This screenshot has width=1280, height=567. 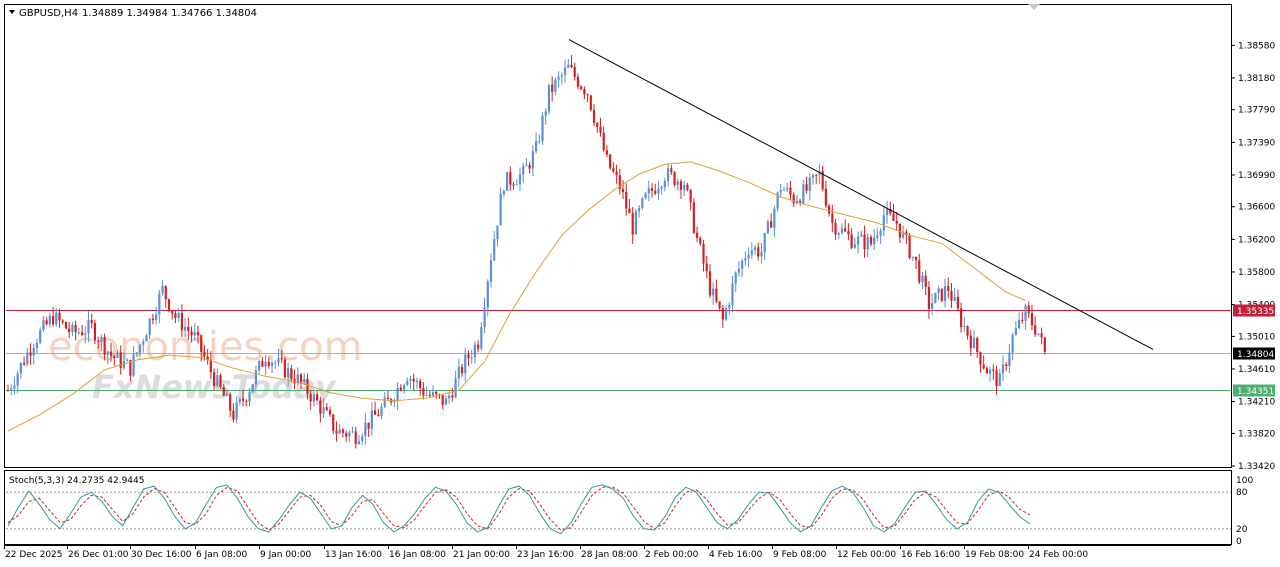 I want to click on support-level-tag, so click(x=1254, y=390).